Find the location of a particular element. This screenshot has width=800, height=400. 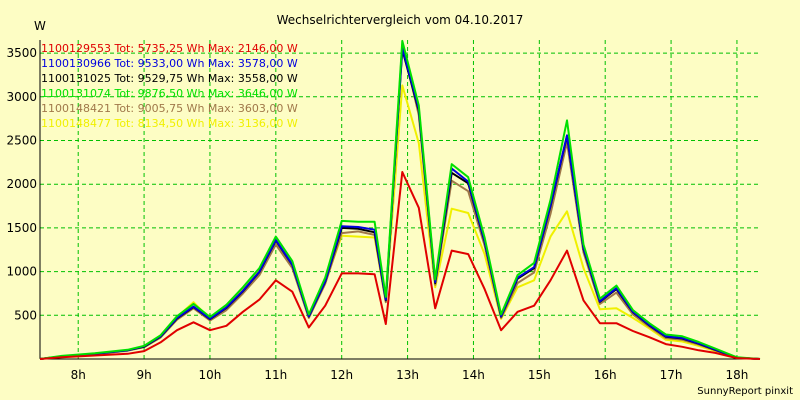

x-tick-label: 17h is located at coordinates (671, 375).